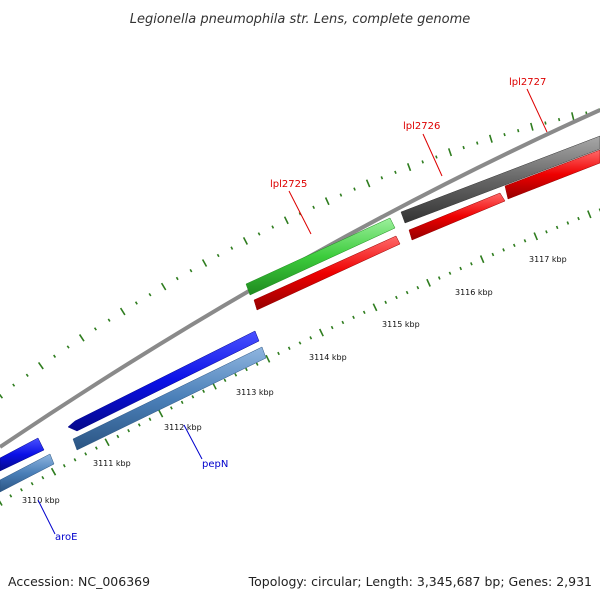  What do you see at coordinates (421, 126) in the screenshot?
I see `label-lpl2726: lpl2726` at bounding box center [421, 126].